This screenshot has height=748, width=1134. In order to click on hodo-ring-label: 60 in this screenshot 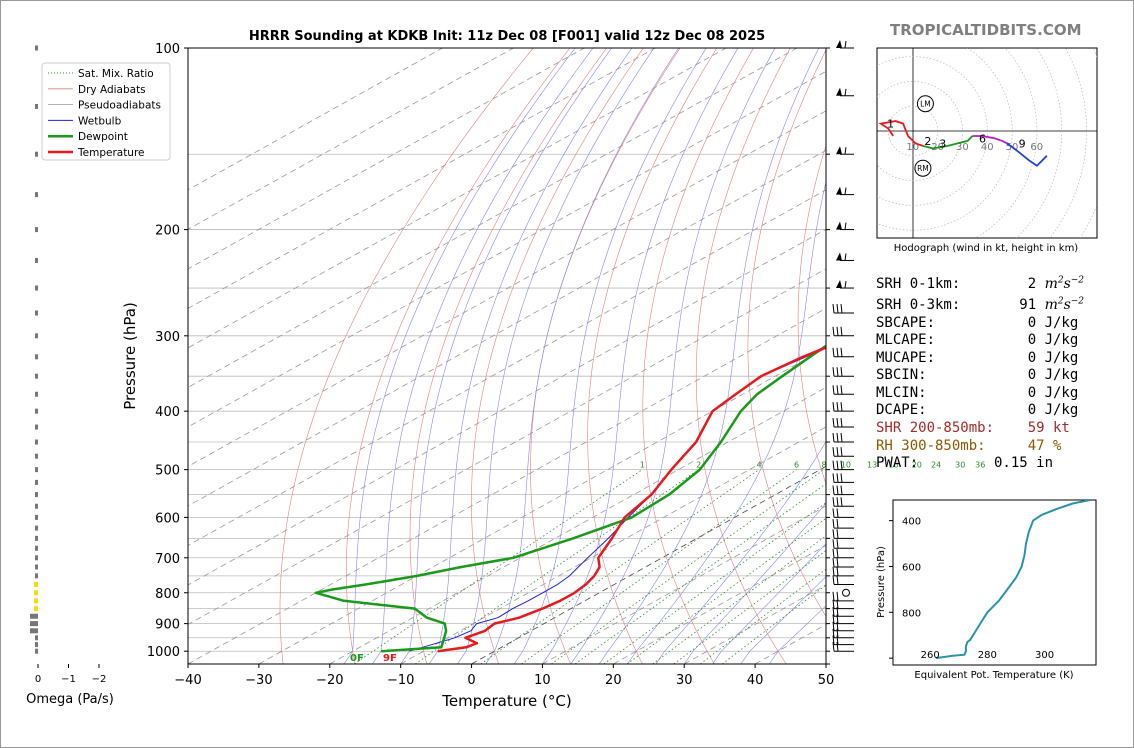, I will do `click(1036, 147)`.